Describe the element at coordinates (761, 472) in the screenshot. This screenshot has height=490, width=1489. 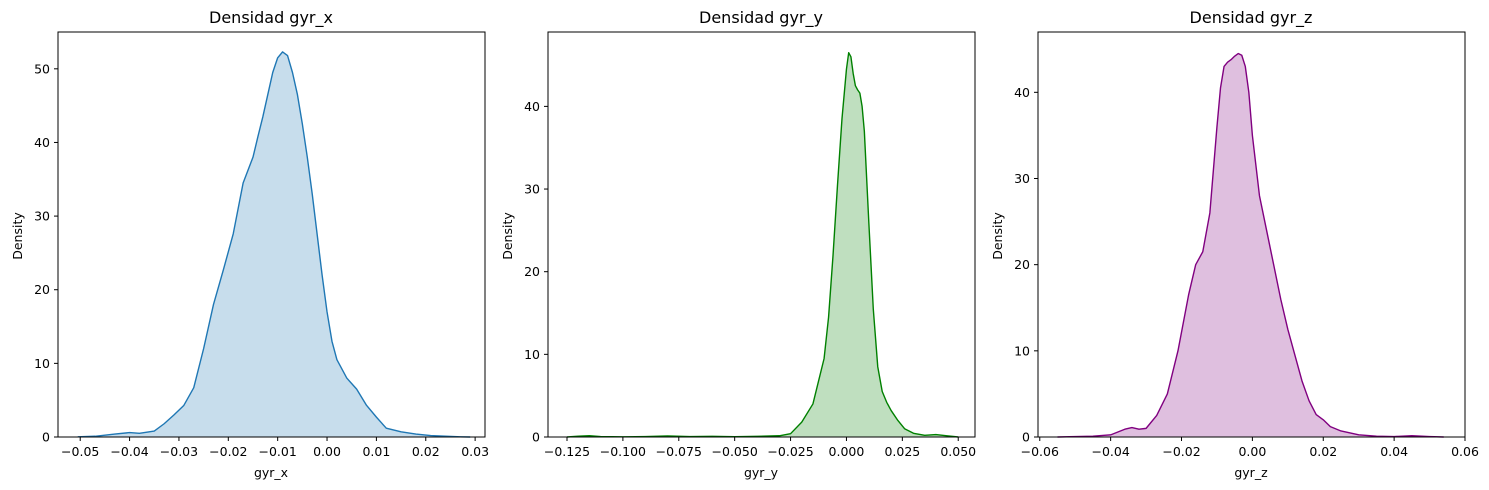
I see `x-axis-label: gyr_y` at that location.